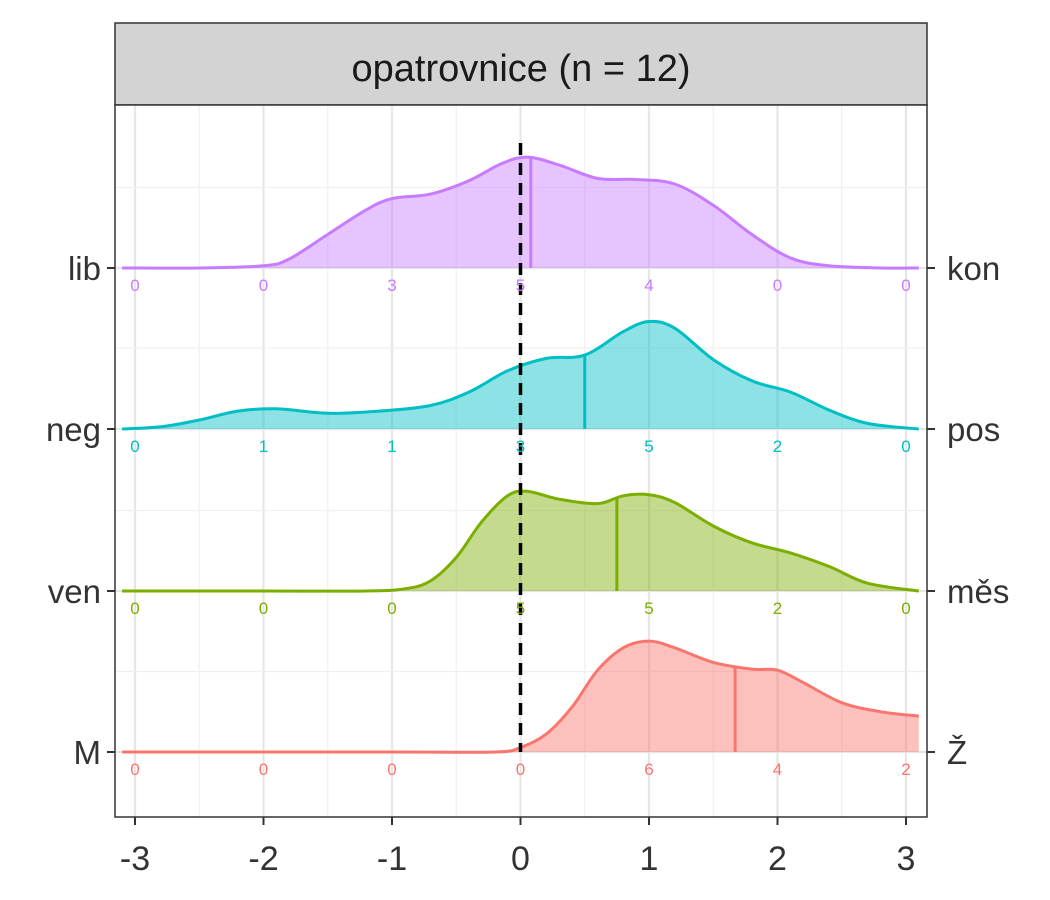 Image resolution: width=1050 pixels, height=900 pixels. Describe the element at coordinates (135, 859) in the screenshot. I see `x-tick-label: -3` at that location.